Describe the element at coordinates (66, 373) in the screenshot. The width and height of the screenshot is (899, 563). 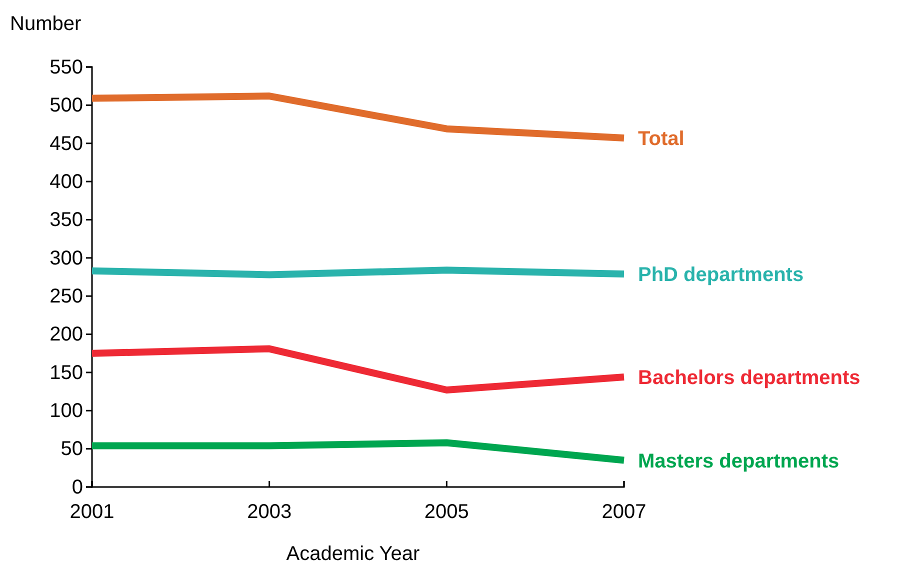
I see `y-tick-label: 150` at that location.